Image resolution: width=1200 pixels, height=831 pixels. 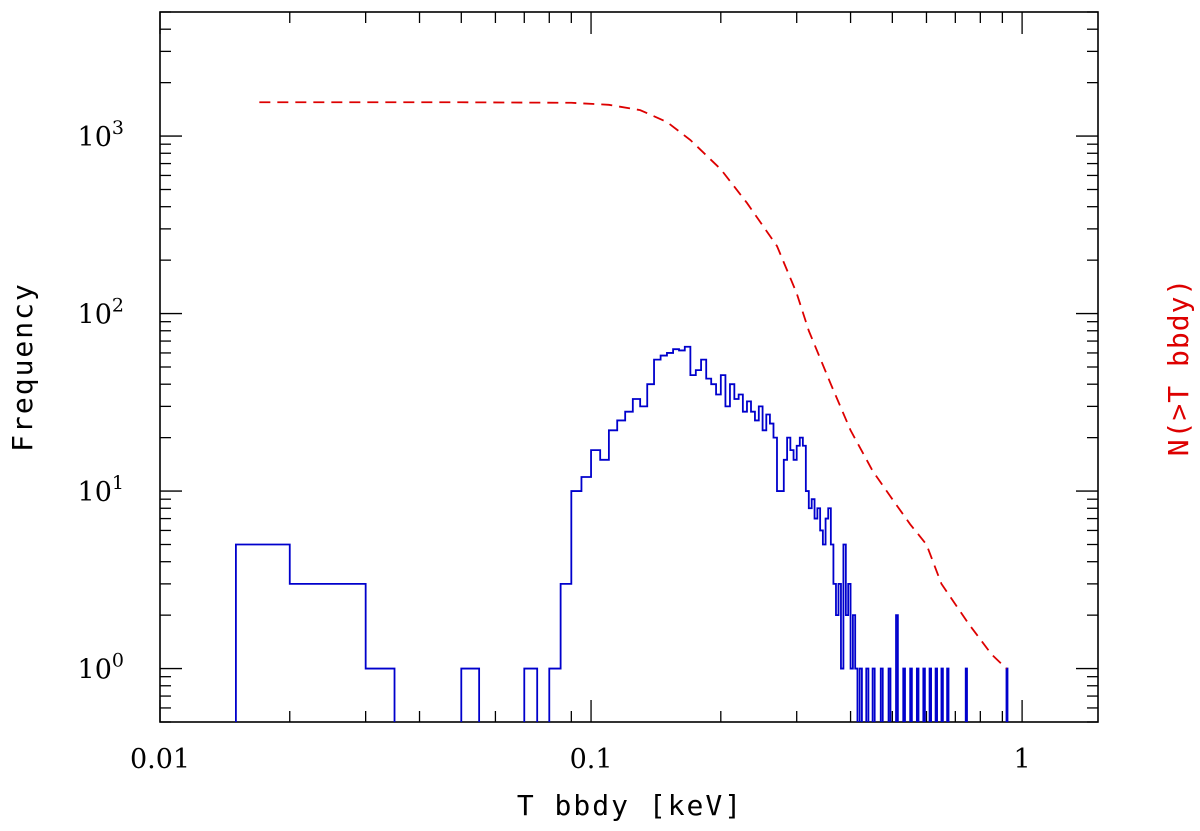 What do you see at coordinates (101, 313) in the screenshot?
I see `y-tick-label: 10²` at bounding box center [101, 313].